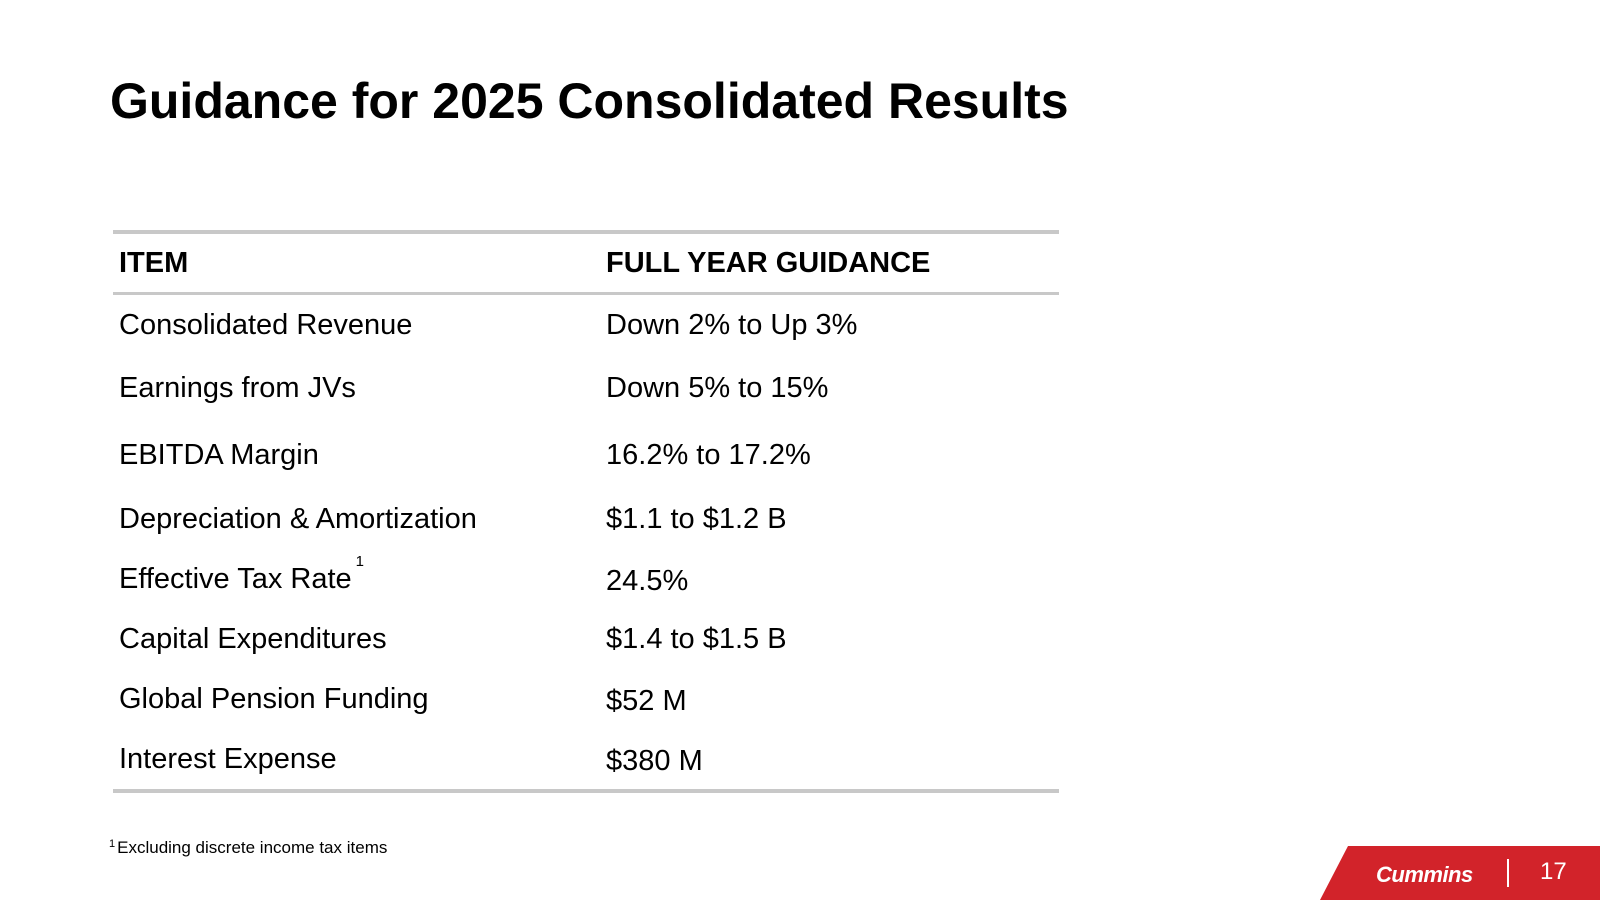  Describe the element at coordinates (708, 455) in the screenshot. I see `row-guidance: 16.2% to 17.2%` at that location.